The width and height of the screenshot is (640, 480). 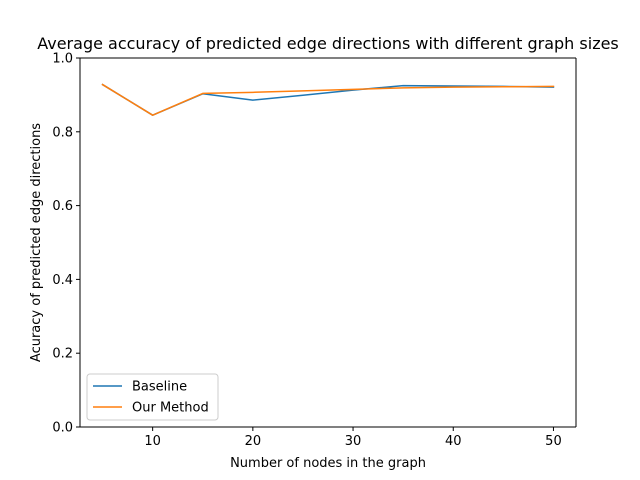 I want to click on series-layer, so click(x=328, y=99).